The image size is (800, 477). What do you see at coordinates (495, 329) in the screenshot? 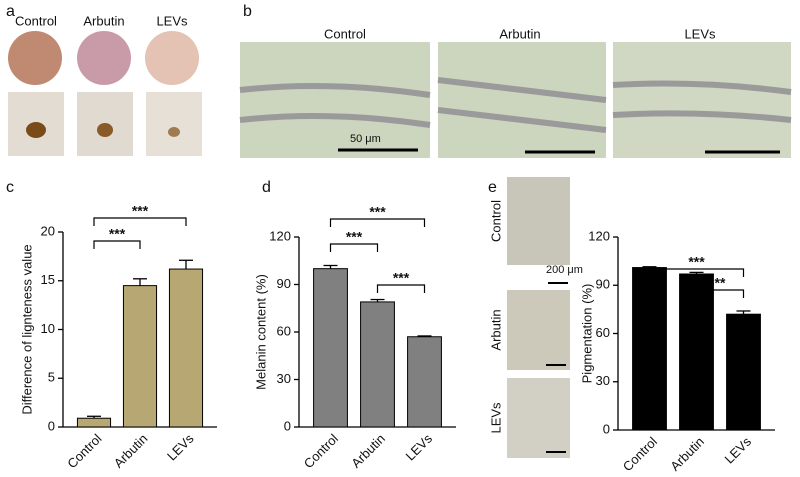
I see `row-label: Arbutin` at bounding box center [495, 329].